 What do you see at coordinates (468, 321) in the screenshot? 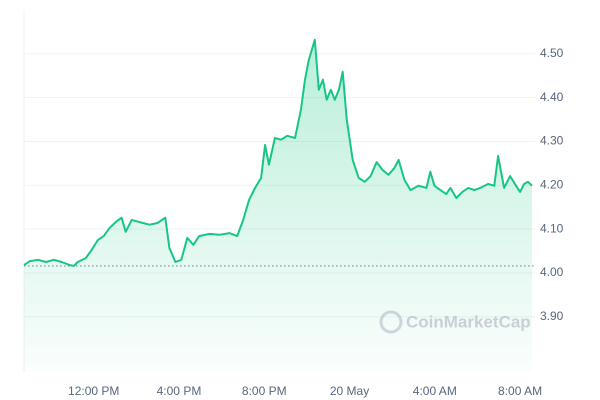
I see `watermark-text: CoinMarketCap` at bounding box center [468, 321].